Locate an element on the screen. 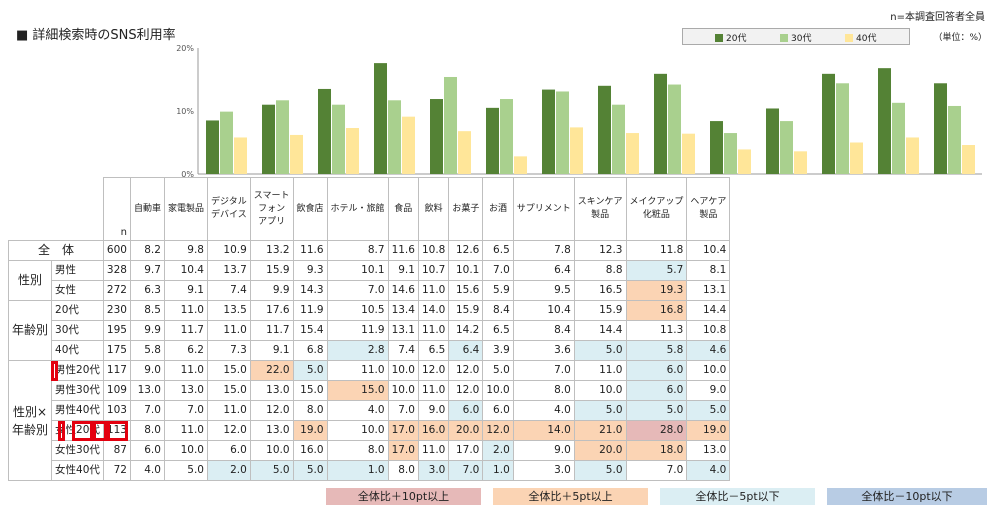 The image size is (995, 517). table-cell: 10.7 is located at coordinates (433, 270).